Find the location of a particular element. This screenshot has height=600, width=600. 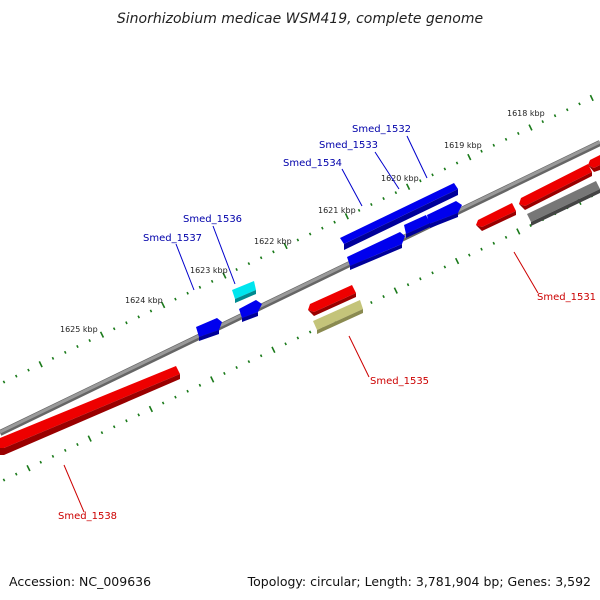

label-smed-1537: Smed_1537 is located at coordinates (172, 238).